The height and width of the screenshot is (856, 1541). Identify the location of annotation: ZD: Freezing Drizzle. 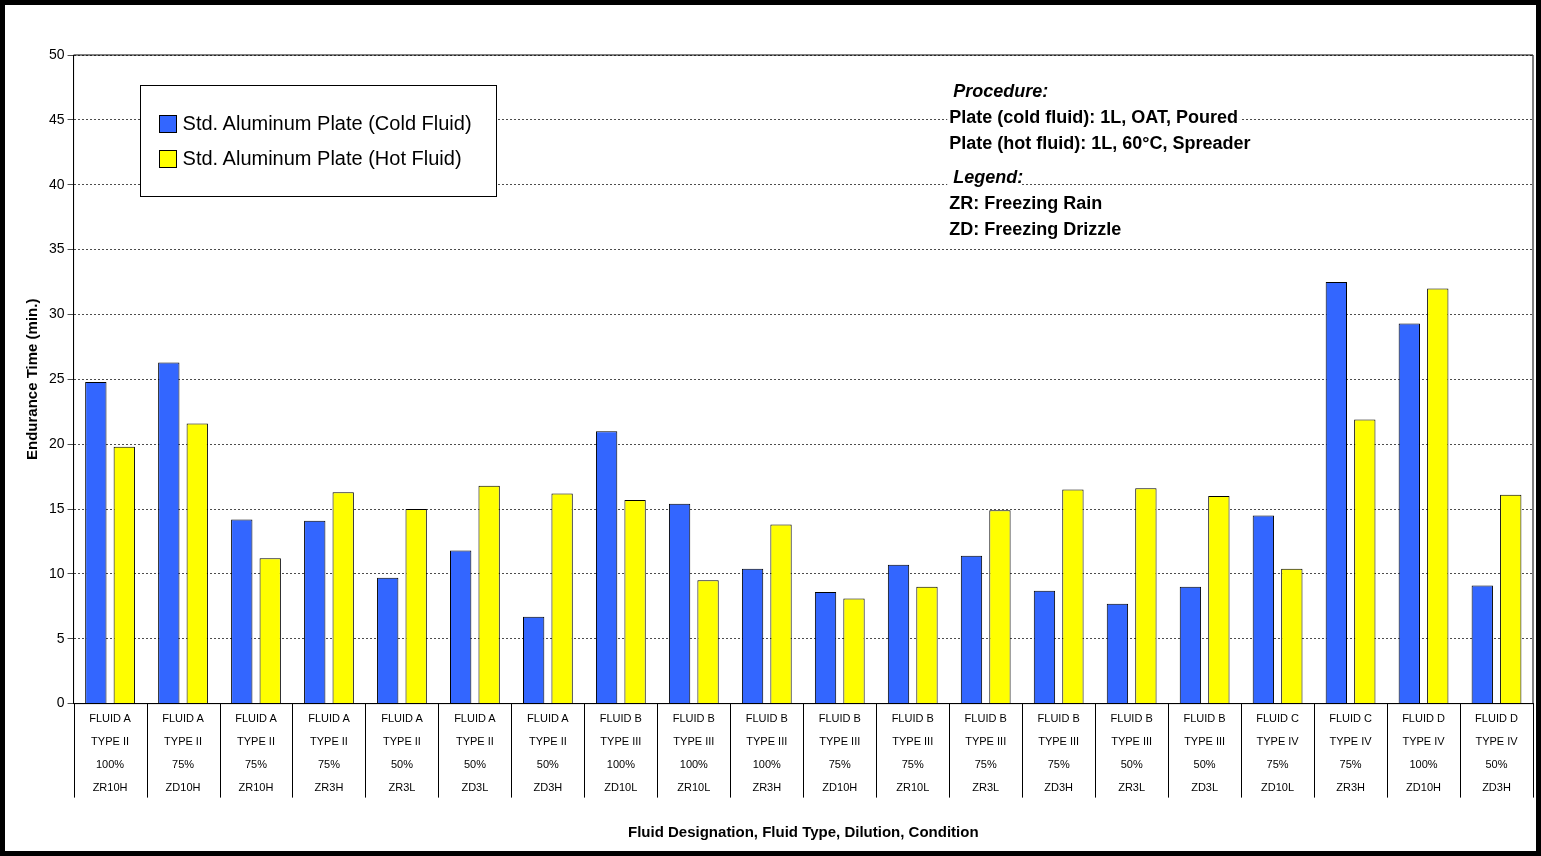
(1035, 228).